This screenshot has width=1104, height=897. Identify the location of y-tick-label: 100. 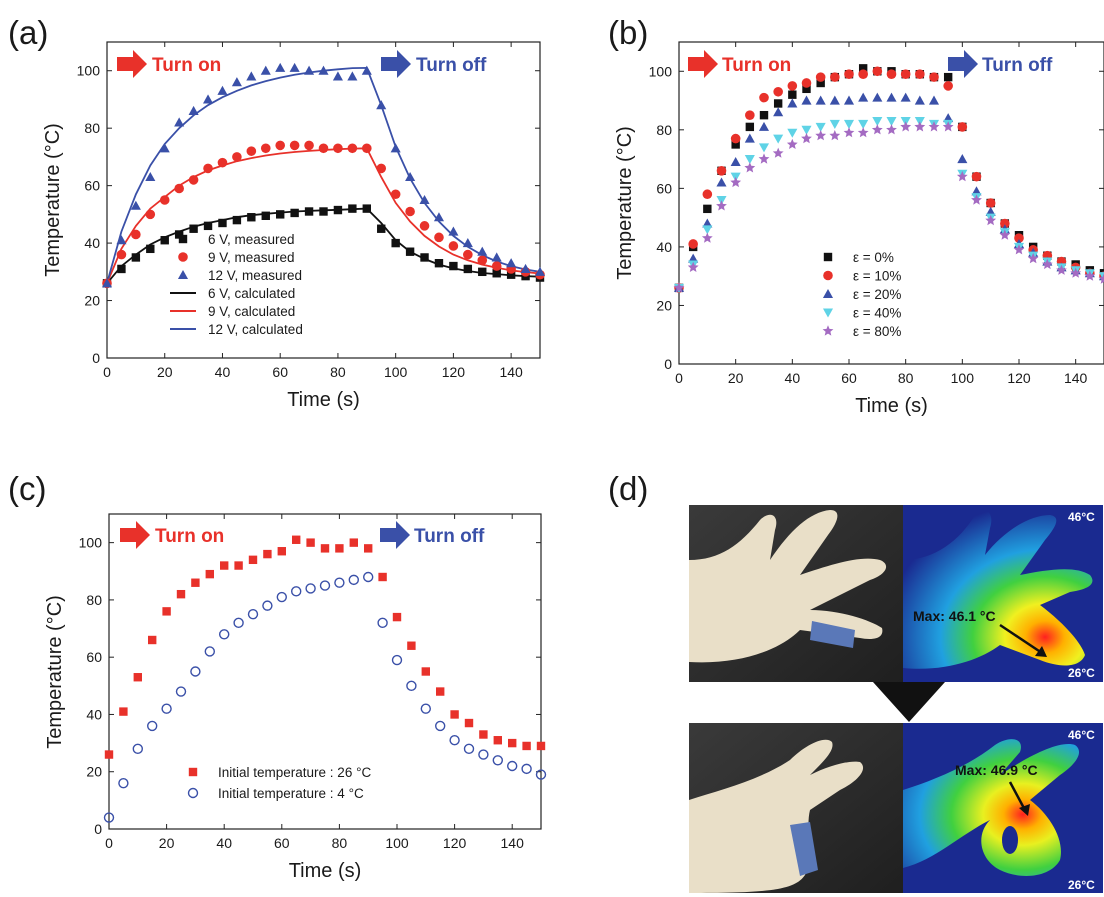
(89, 71).